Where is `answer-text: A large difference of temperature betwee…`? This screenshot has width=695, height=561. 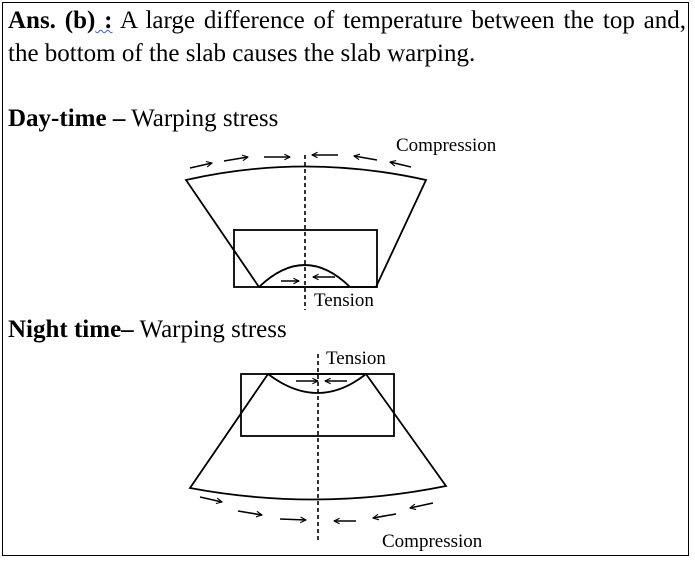
answer-text: A large difference of temperature betwee… is located at coordinates (347, 37).